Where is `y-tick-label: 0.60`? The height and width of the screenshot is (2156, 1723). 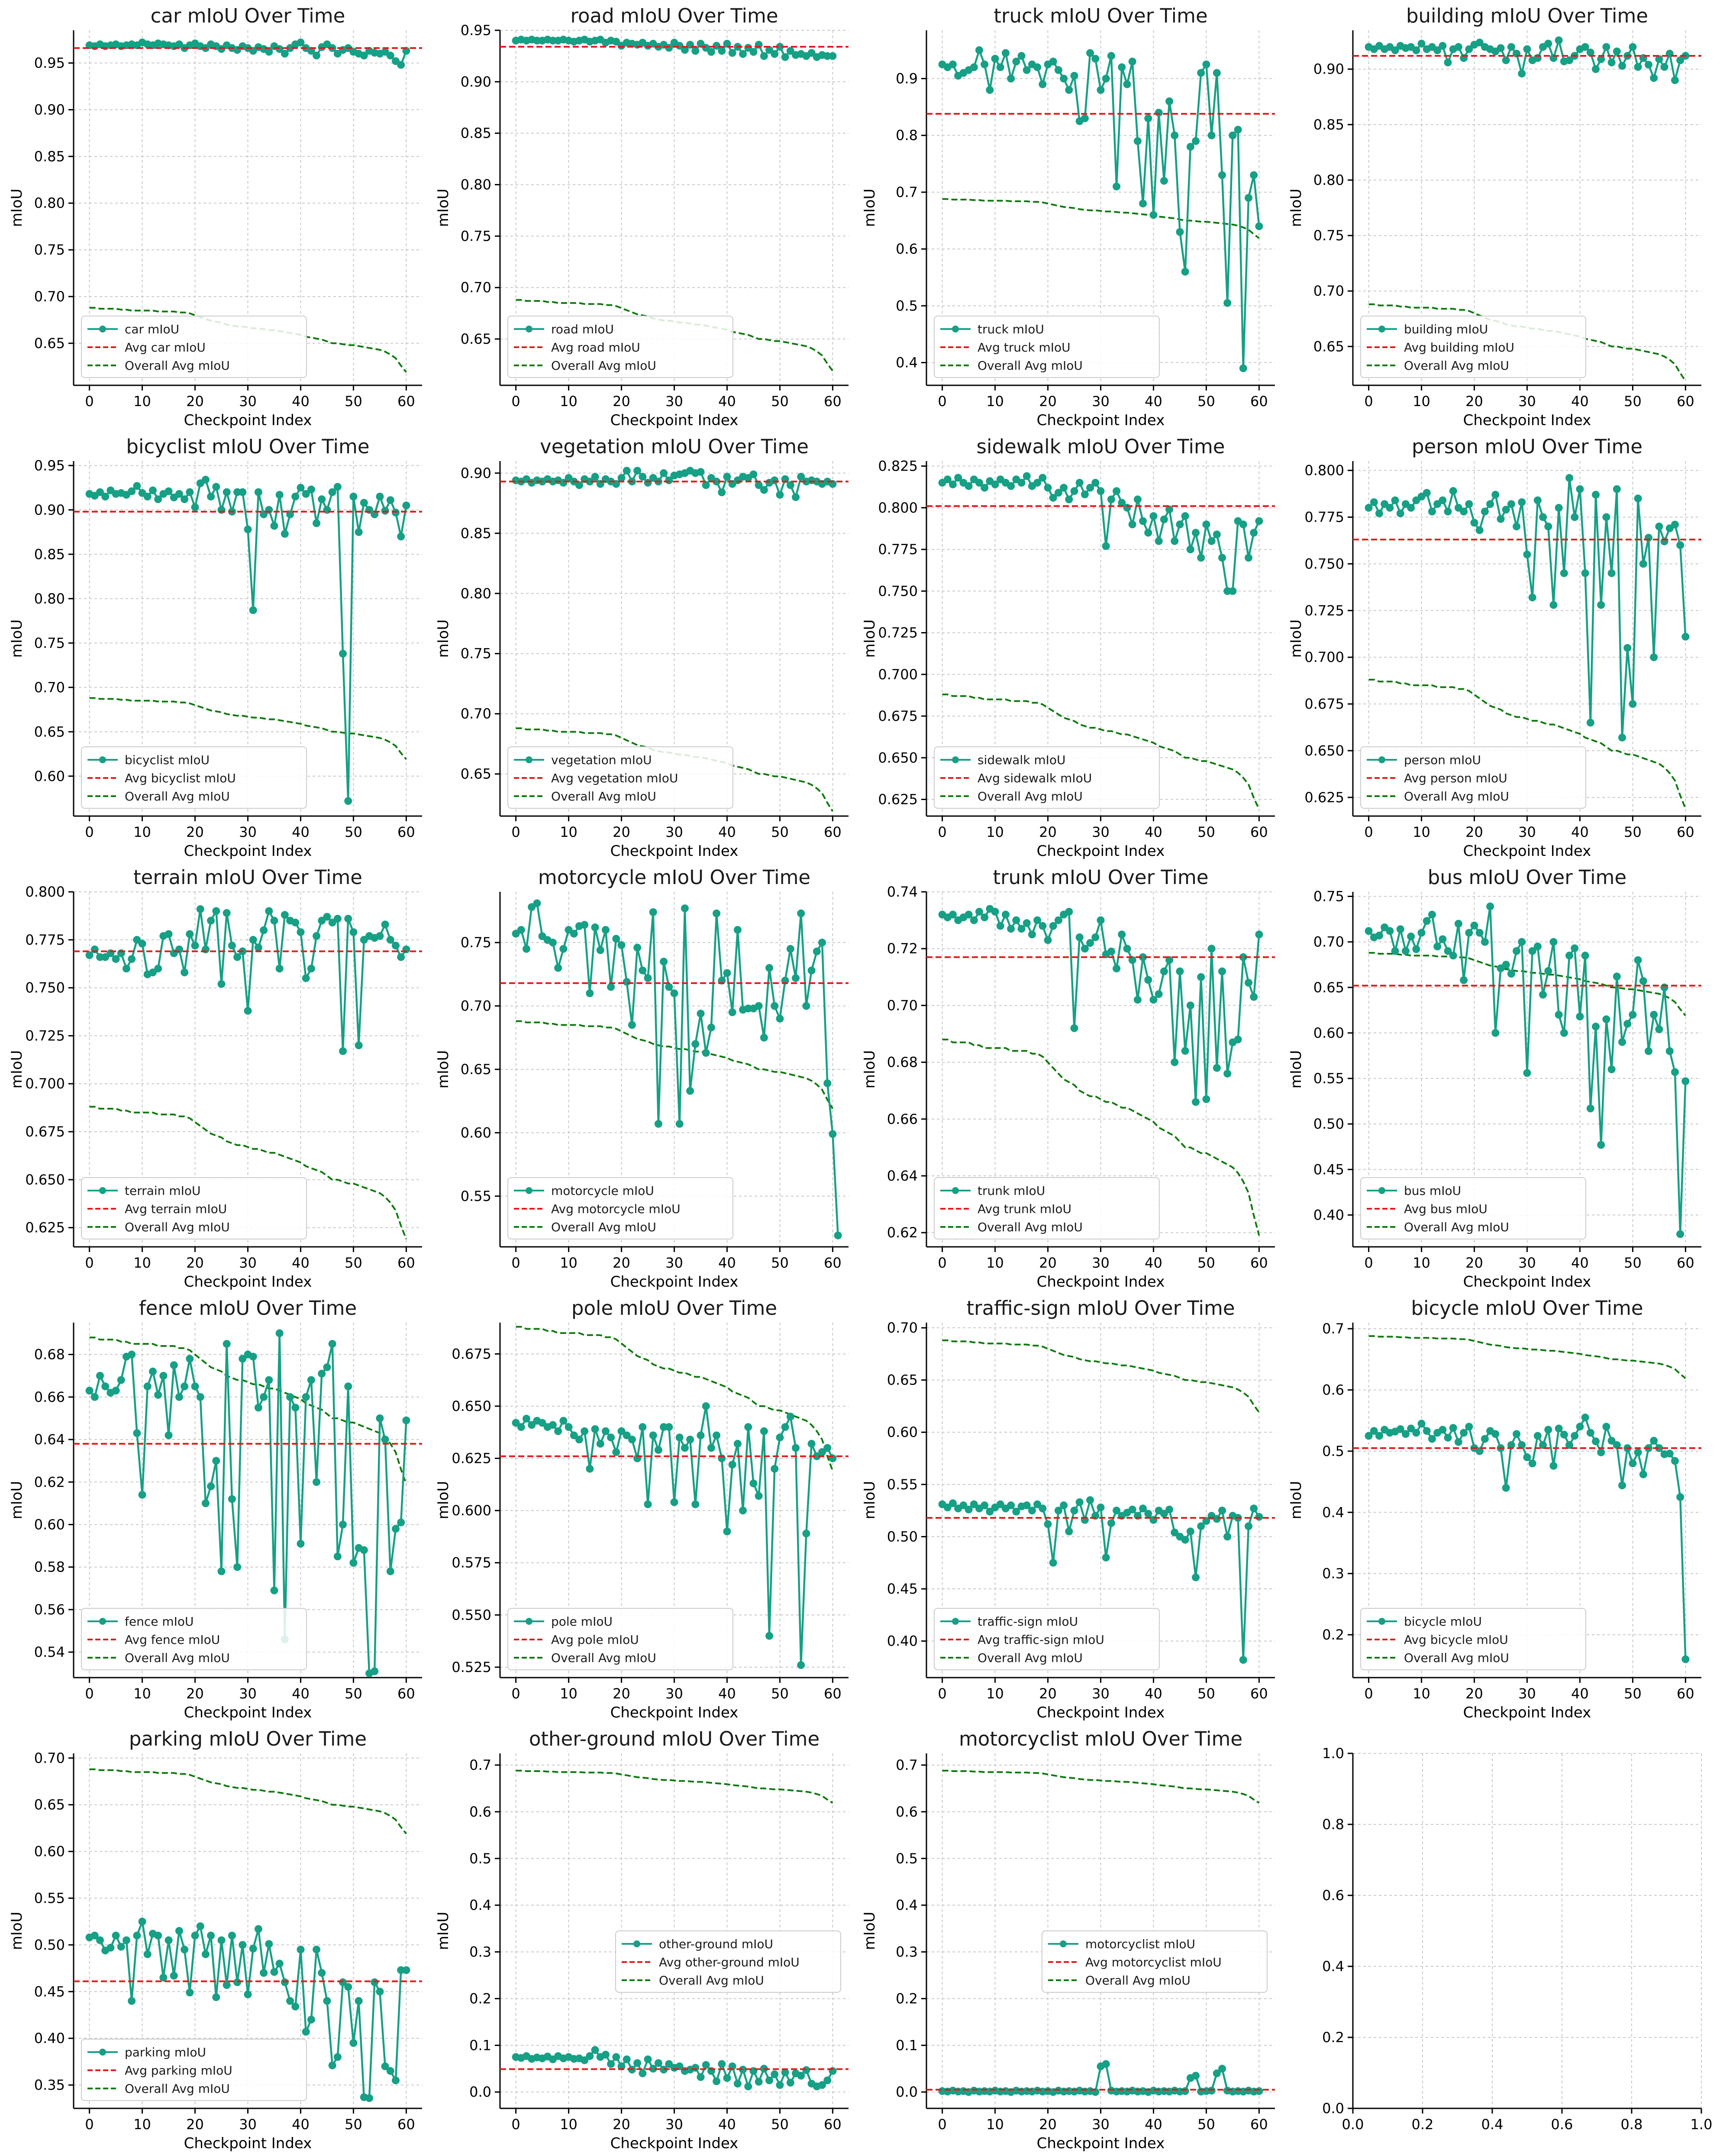
y-tick-label: 0.60 is located at coordinates (50, 1524).